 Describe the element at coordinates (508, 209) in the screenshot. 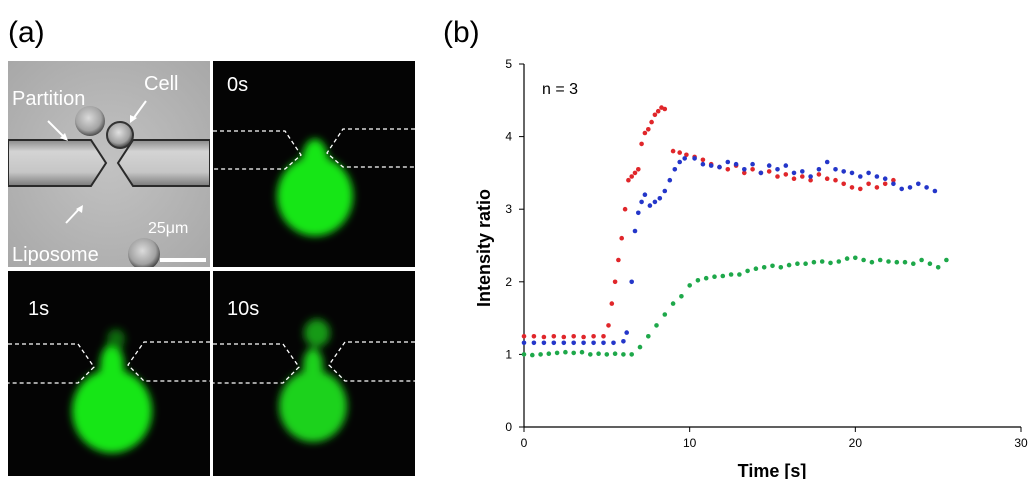

I see `y-tick-label: 3` at that location.